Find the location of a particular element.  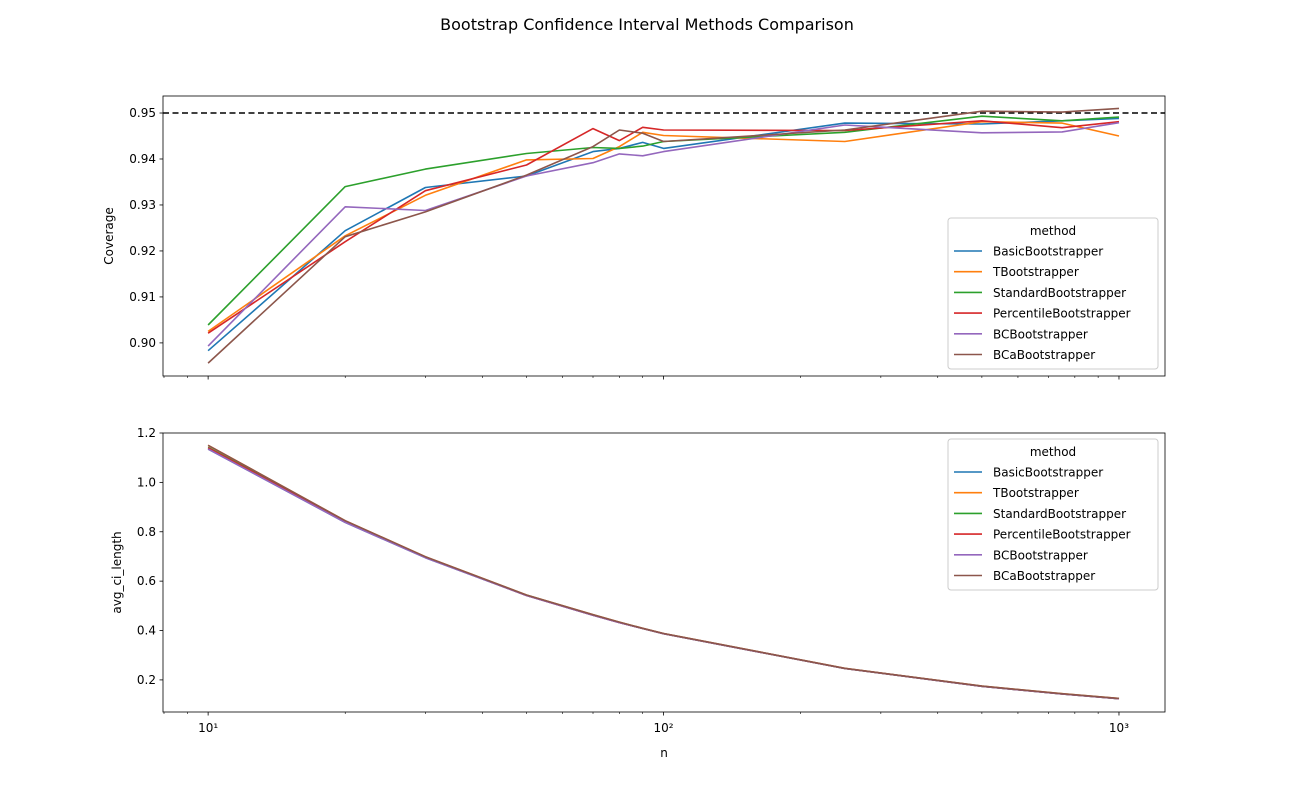

y-tick-label: 1.2 is located at coordinates (146, 433).